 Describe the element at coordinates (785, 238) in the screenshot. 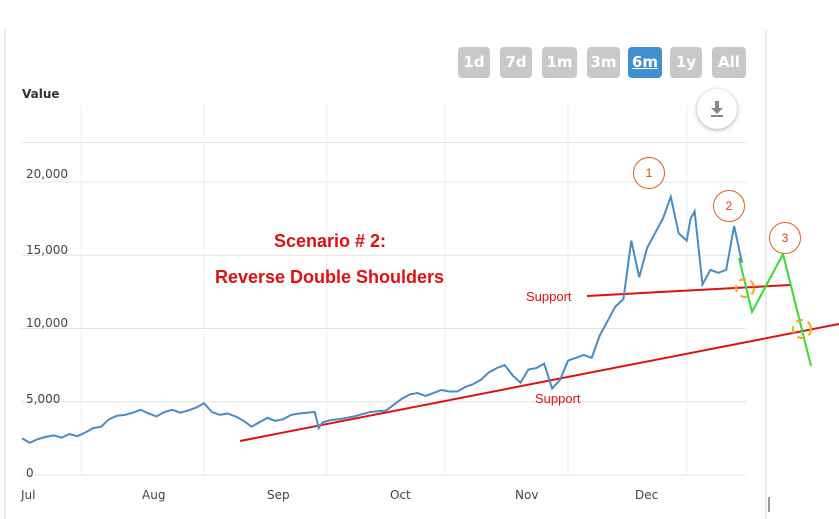

I see `marker-3: 3` at that location.